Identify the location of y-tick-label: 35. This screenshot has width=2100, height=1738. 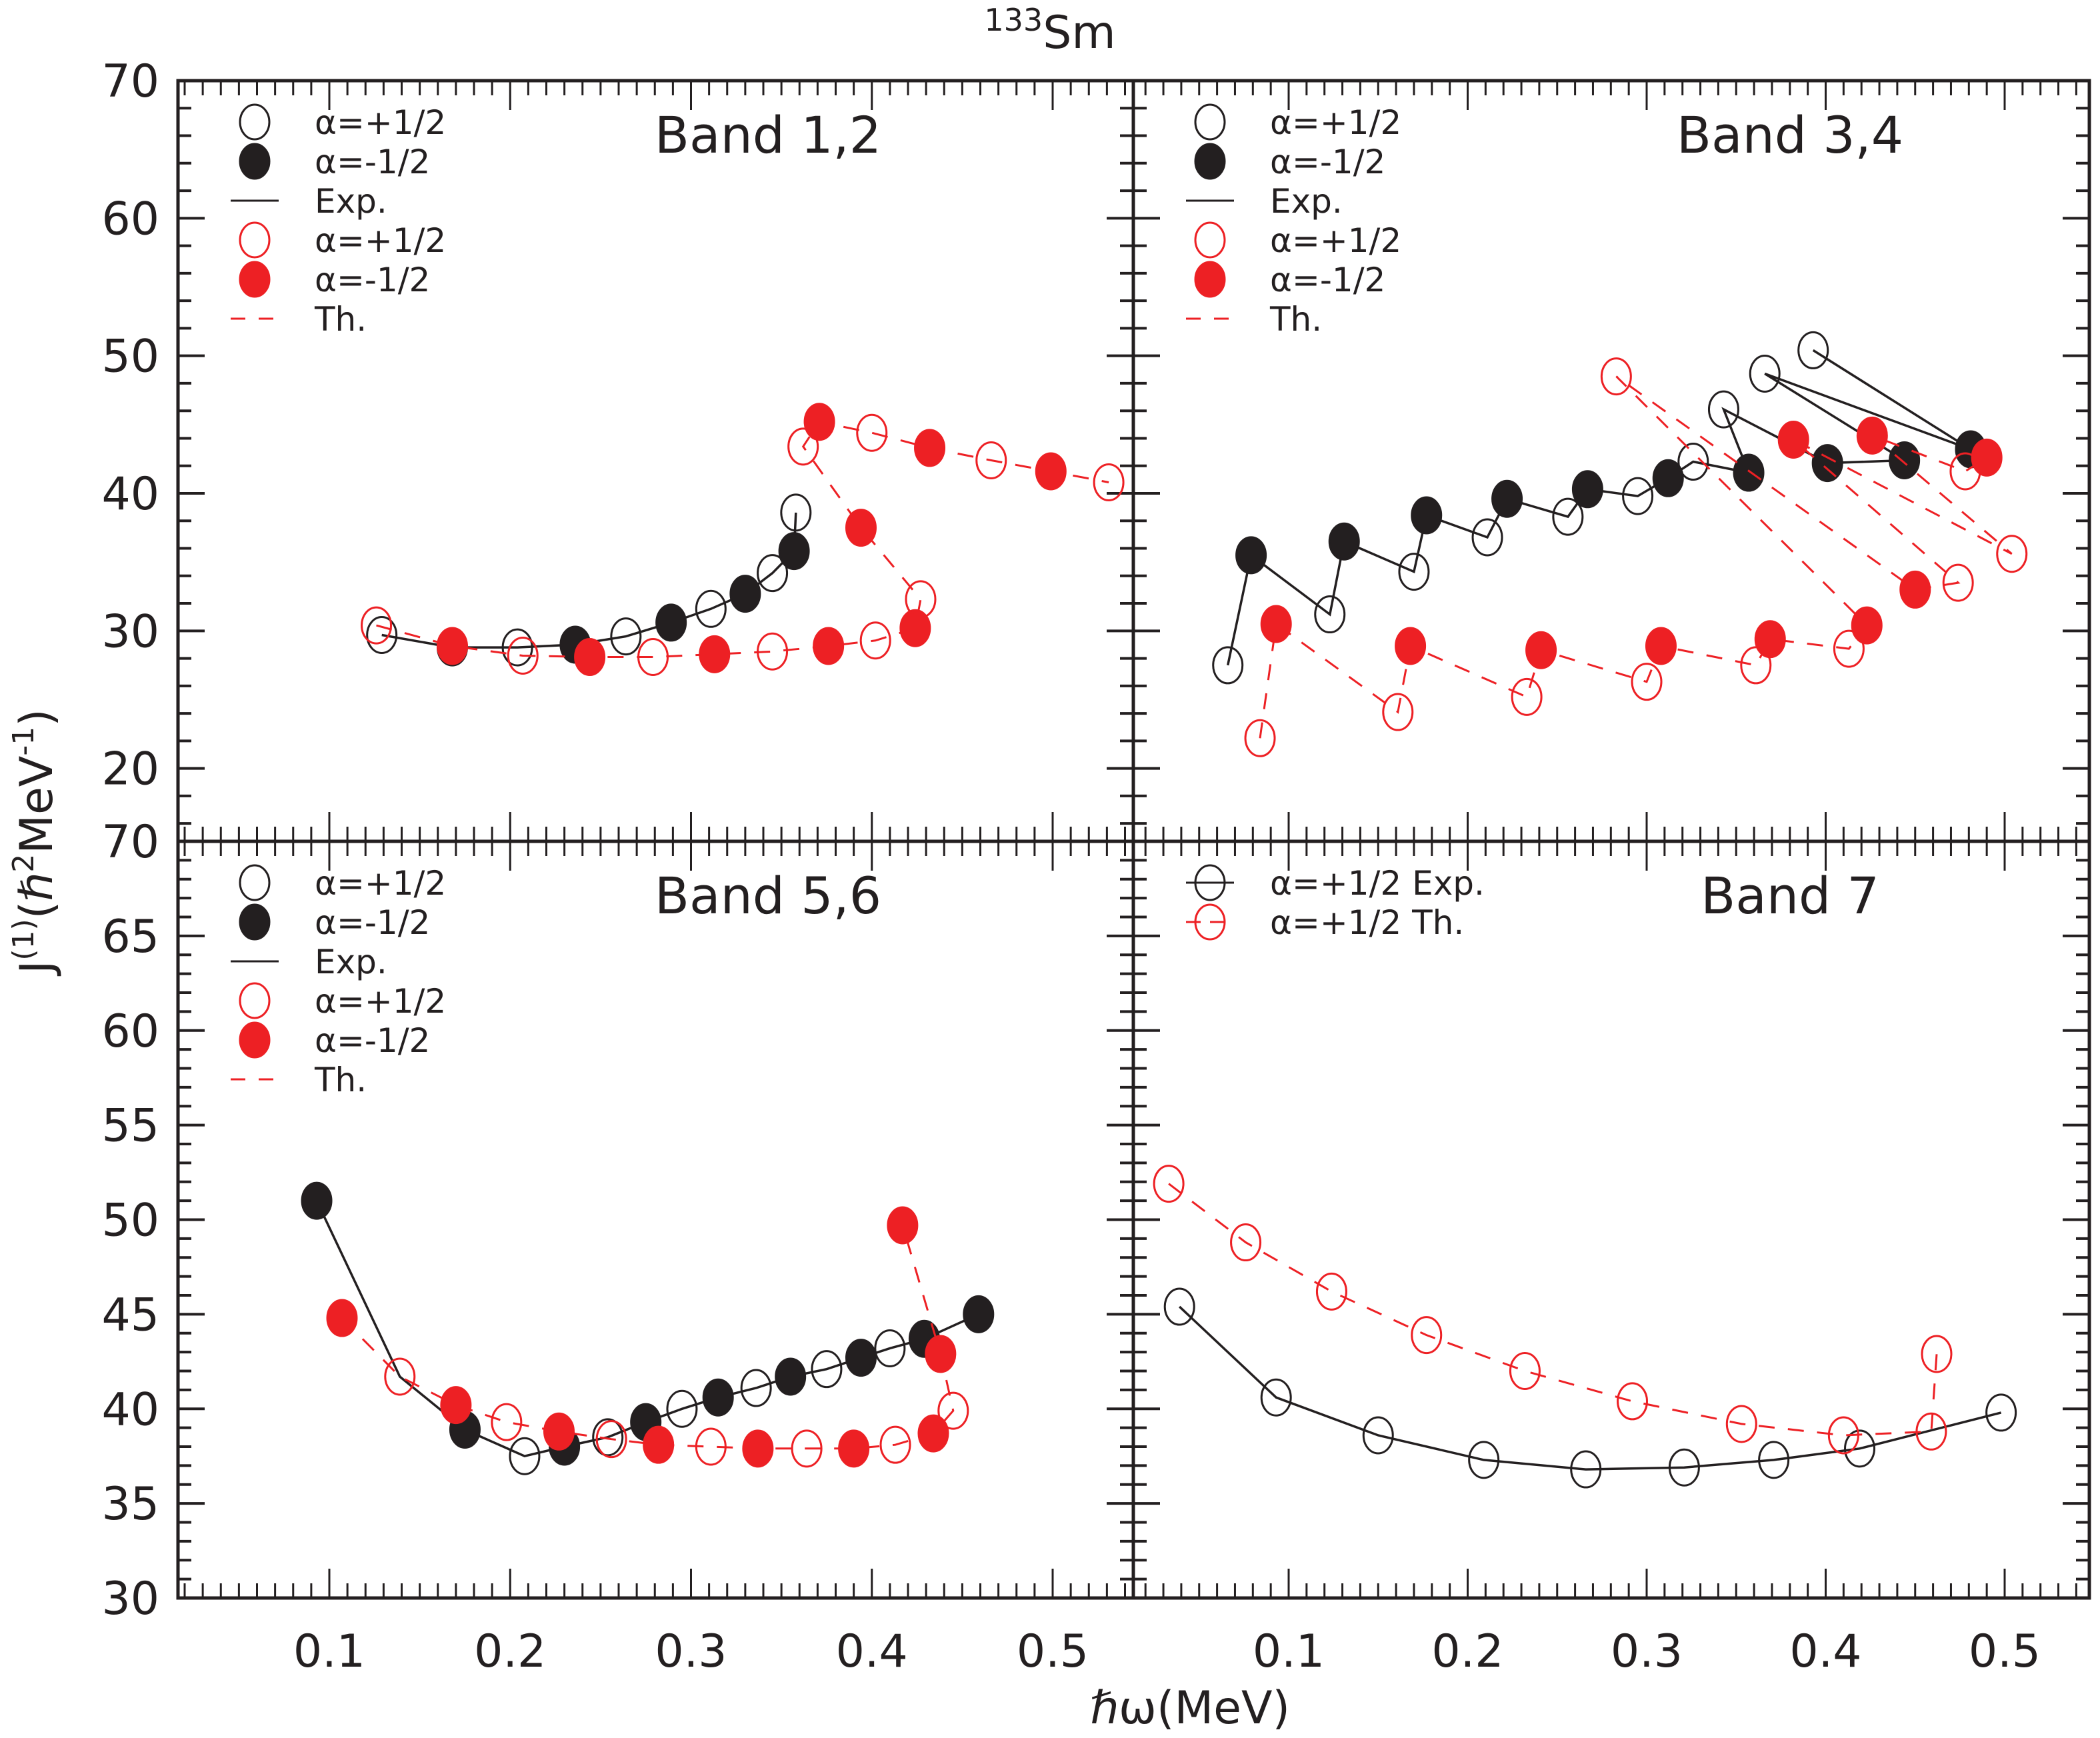
(130, 1504).